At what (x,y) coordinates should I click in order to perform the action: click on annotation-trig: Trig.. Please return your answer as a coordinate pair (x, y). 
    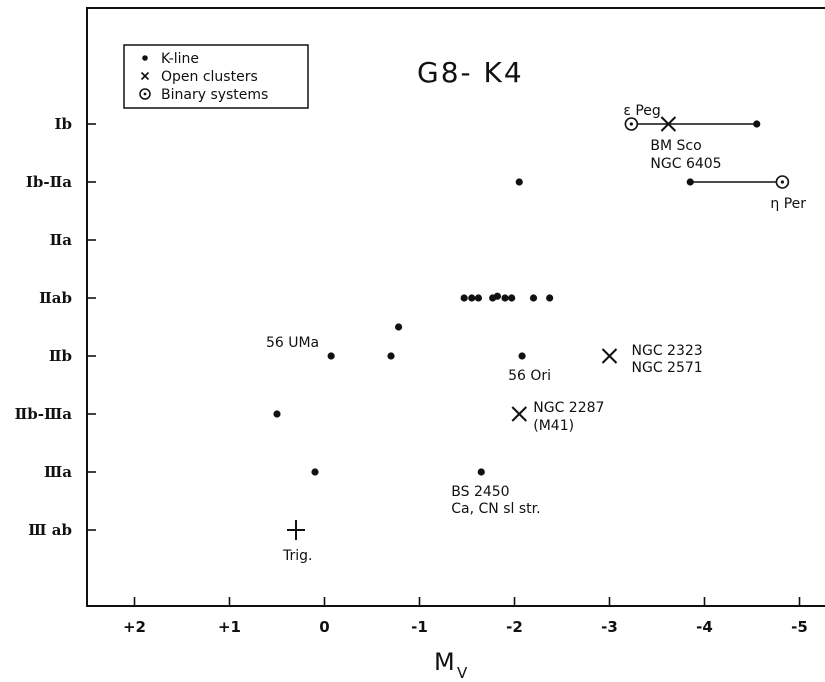
    Looking at the image, I should click on (297, 556).